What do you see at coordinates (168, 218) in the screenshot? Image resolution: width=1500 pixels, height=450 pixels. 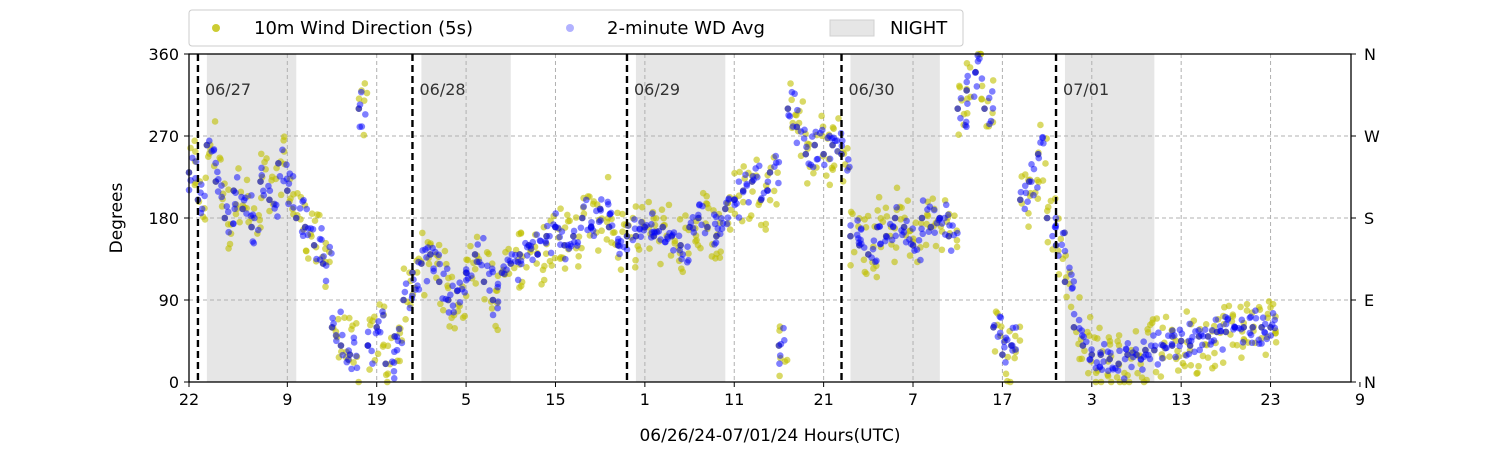 I see `y-axis-ticks: 0 90 180 270 360` at bounding box center [168, 218].